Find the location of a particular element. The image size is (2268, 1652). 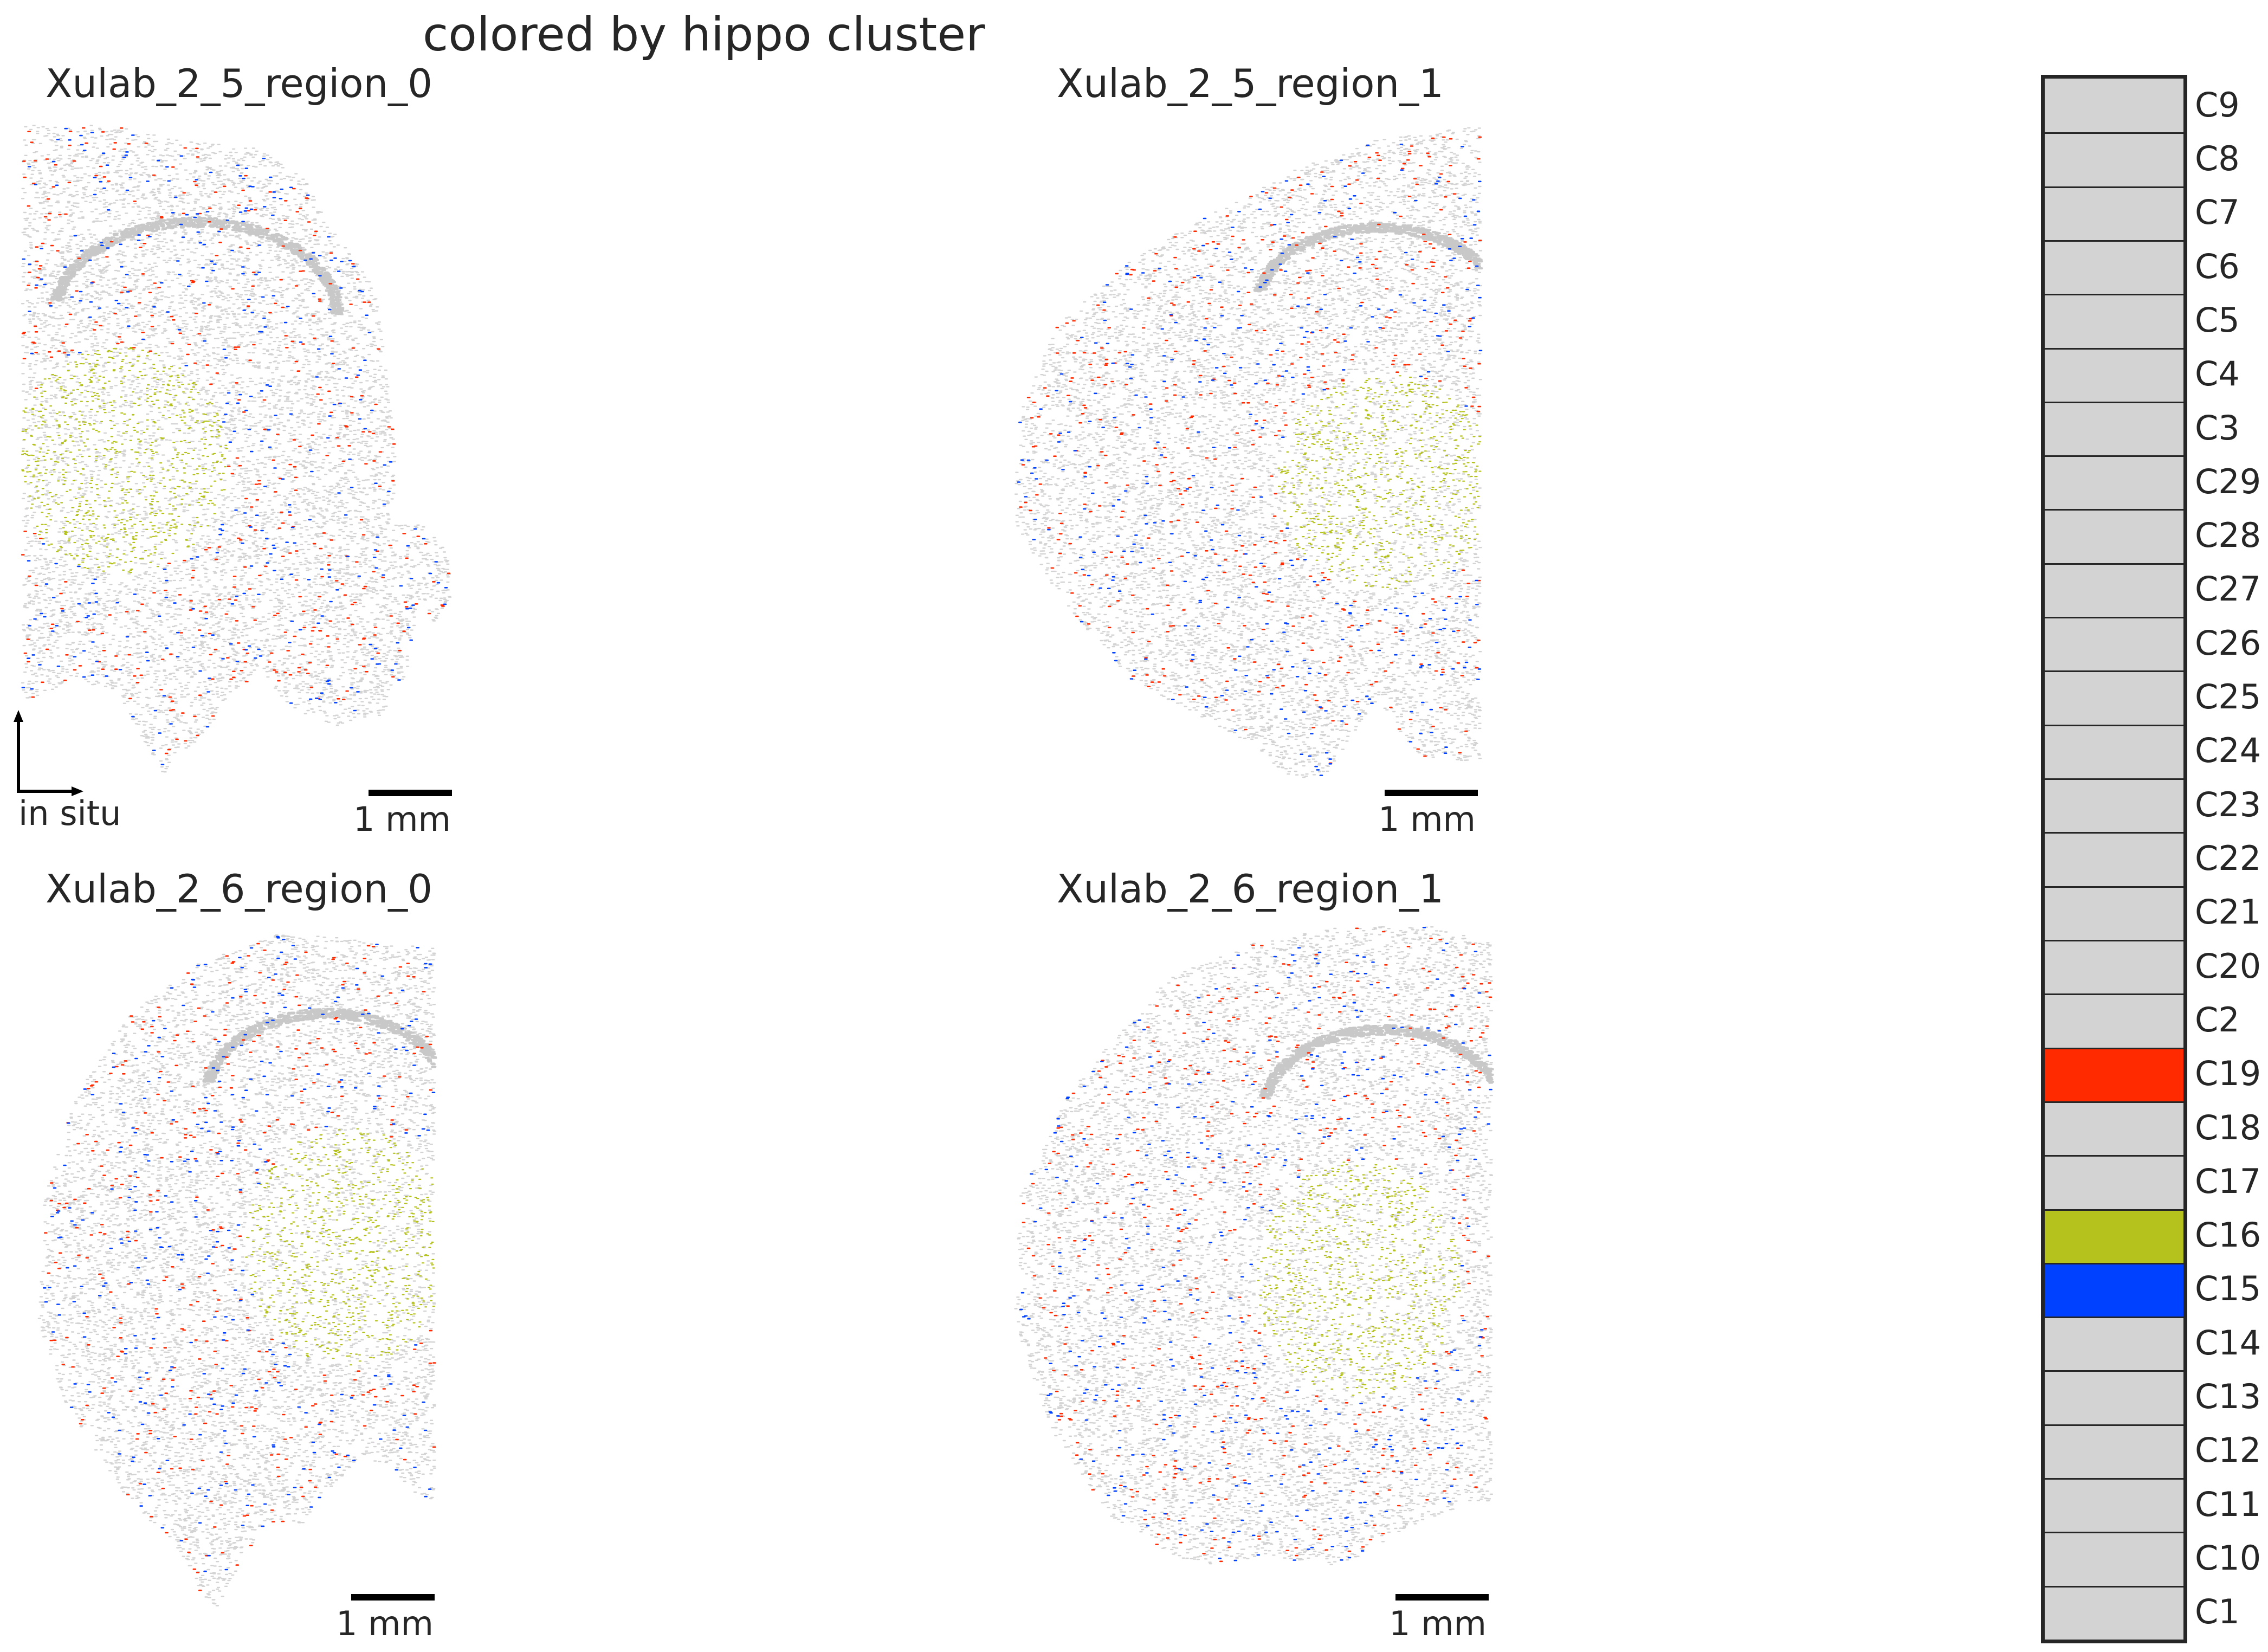

legend-label-c10: C10 is located at coordinates (2228, 1558).